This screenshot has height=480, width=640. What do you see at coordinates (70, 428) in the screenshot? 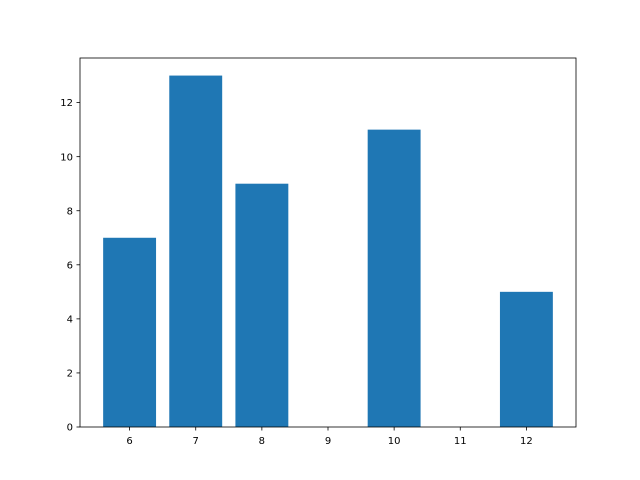
I see `y-tick-label: 0` at bounding box center [70, 428].